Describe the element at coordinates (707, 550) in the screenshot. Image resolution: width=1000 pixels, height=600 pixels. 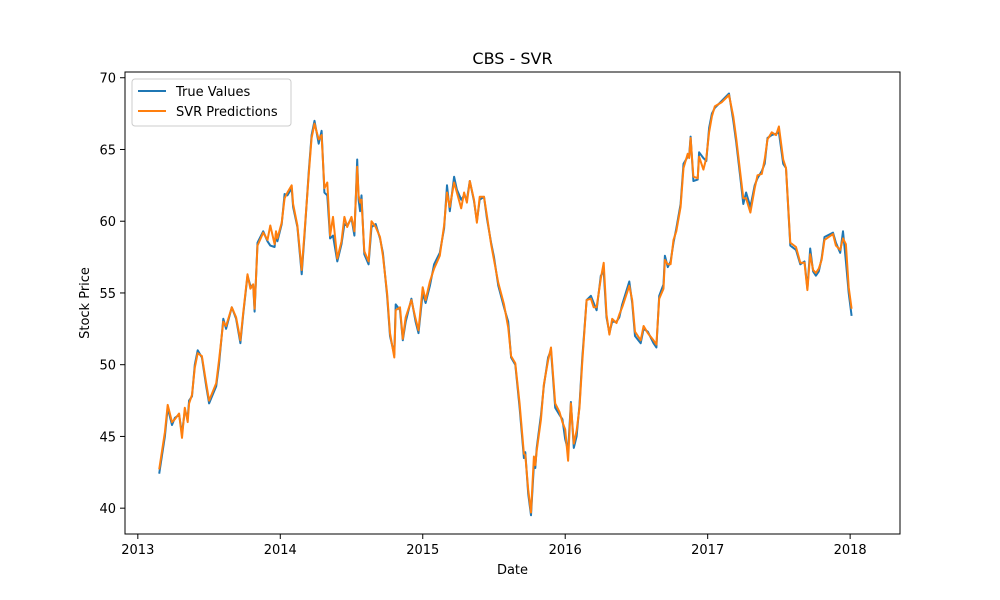
I see `x-tick-label: 2017` at that location.